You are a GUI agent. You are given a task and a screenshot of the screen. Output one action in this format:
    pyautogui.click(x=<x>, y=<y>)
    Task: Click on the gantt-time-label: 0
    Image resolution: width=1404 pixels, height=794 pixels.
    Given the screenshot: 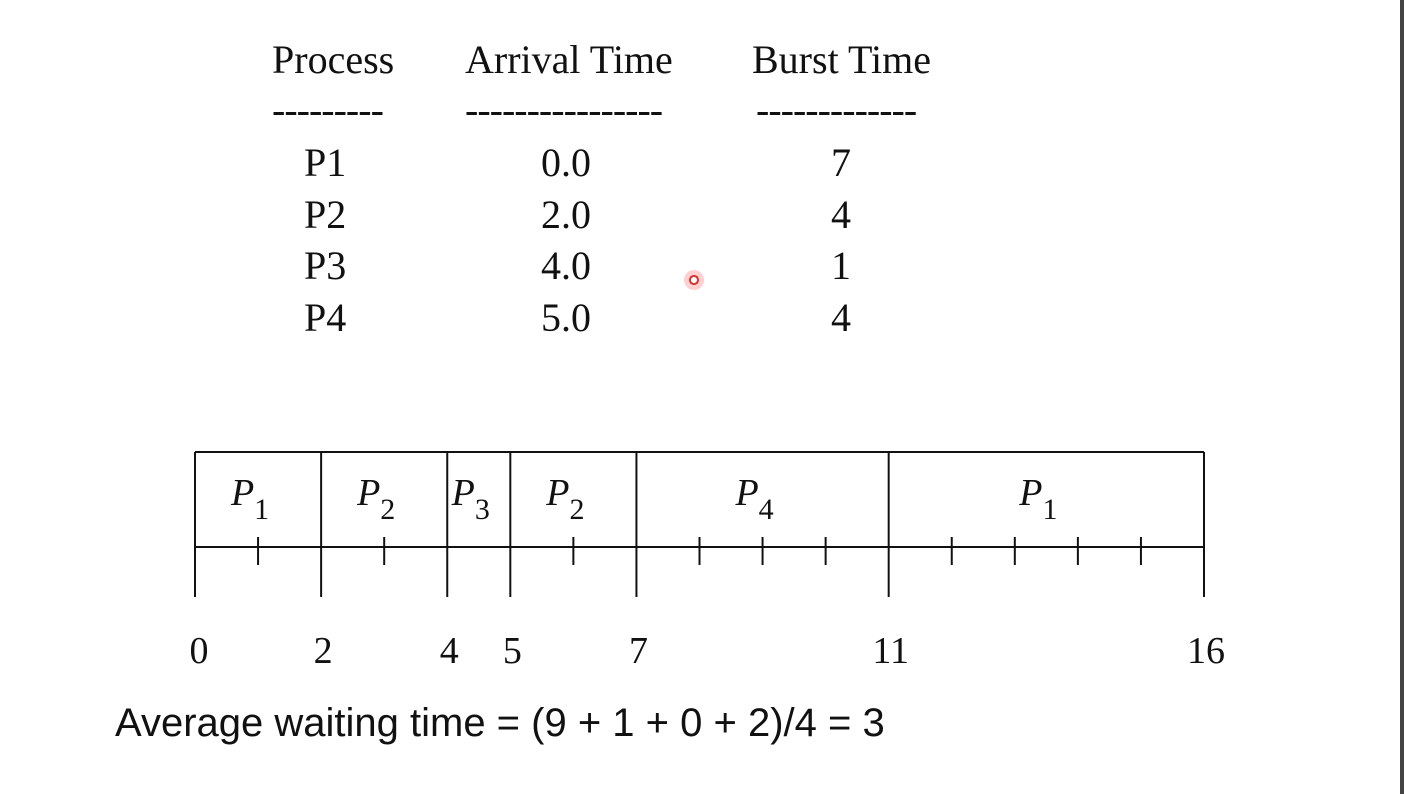 What is the action you would take?
    pyautogui.click(x=199, y=651)
    